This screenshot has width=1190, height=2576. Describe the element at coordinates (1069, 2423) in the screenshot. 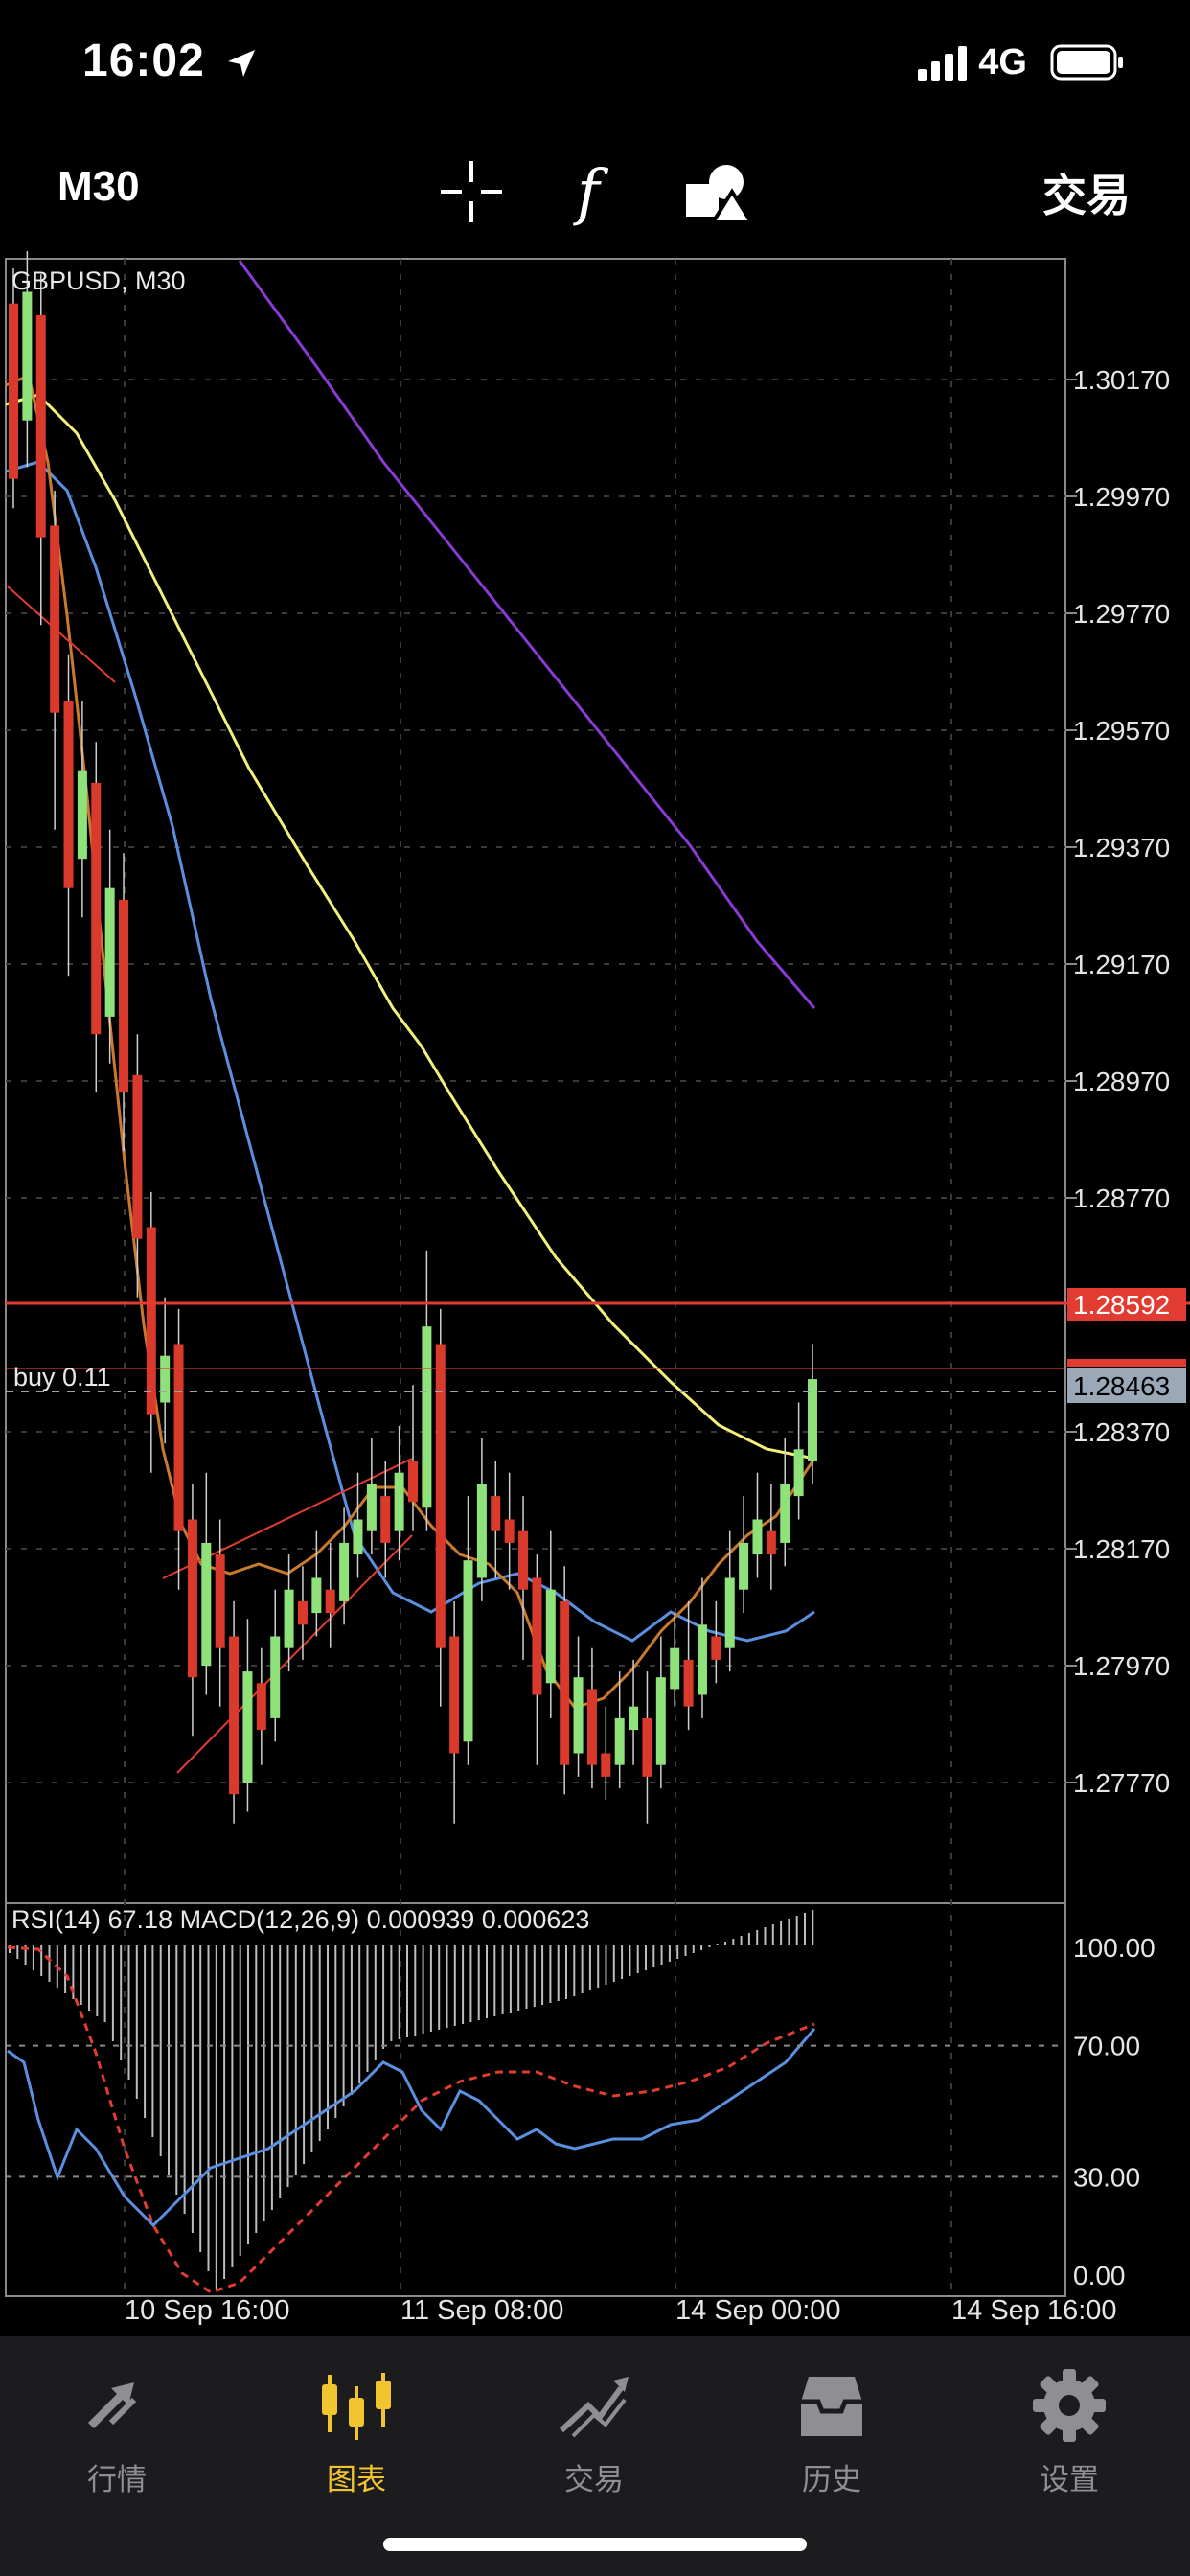

I see `nav-settings: 设置` at that location.